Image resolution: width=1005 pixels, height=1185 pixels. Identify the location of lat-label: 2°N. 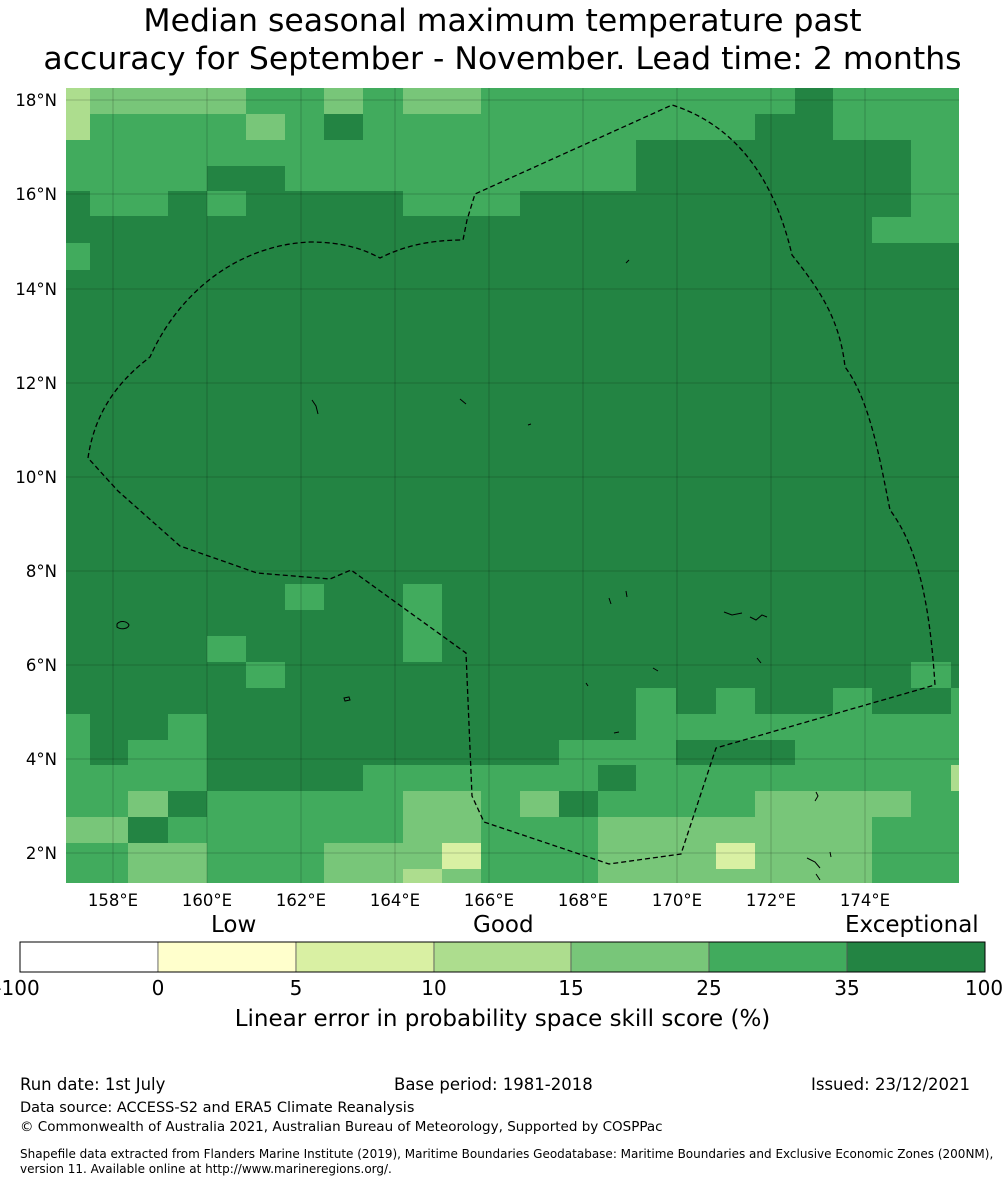
(41, 853).